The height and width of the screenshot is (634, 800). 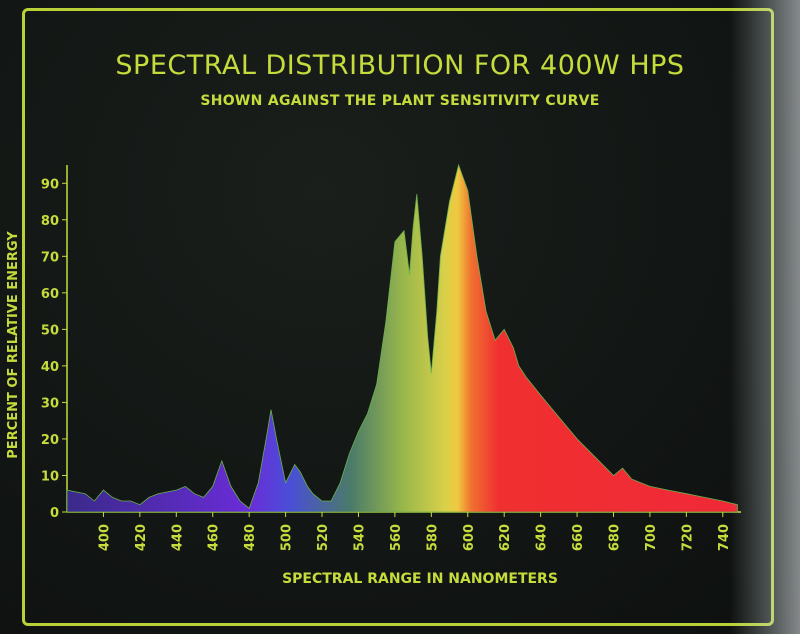 What do you see at coordinates (687, 537) in the screenshot?
I see `x-tick-label: 720` at bounding box center [687, 537].